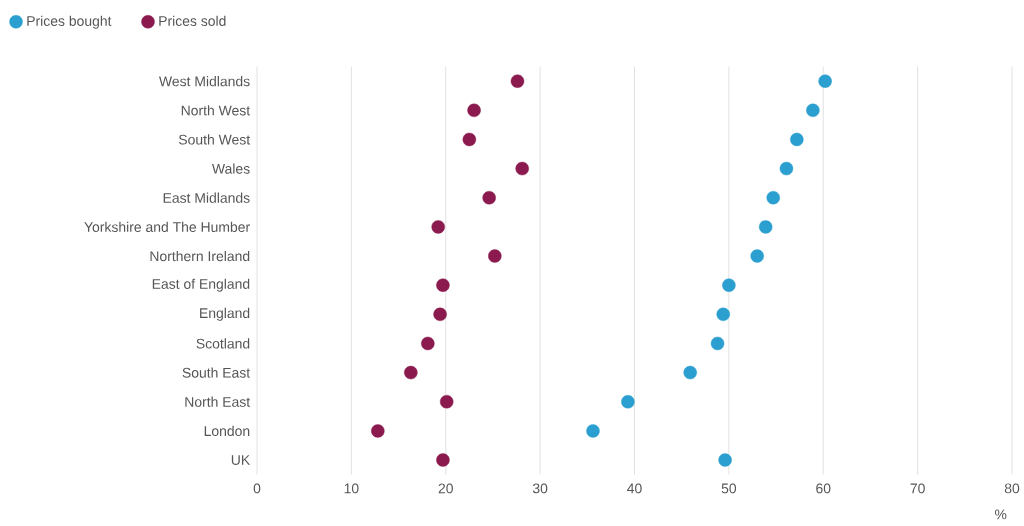  Describe the element at coordinates (69, 22) in the screenshot. I see `legend-label: Prices bought` at that location.